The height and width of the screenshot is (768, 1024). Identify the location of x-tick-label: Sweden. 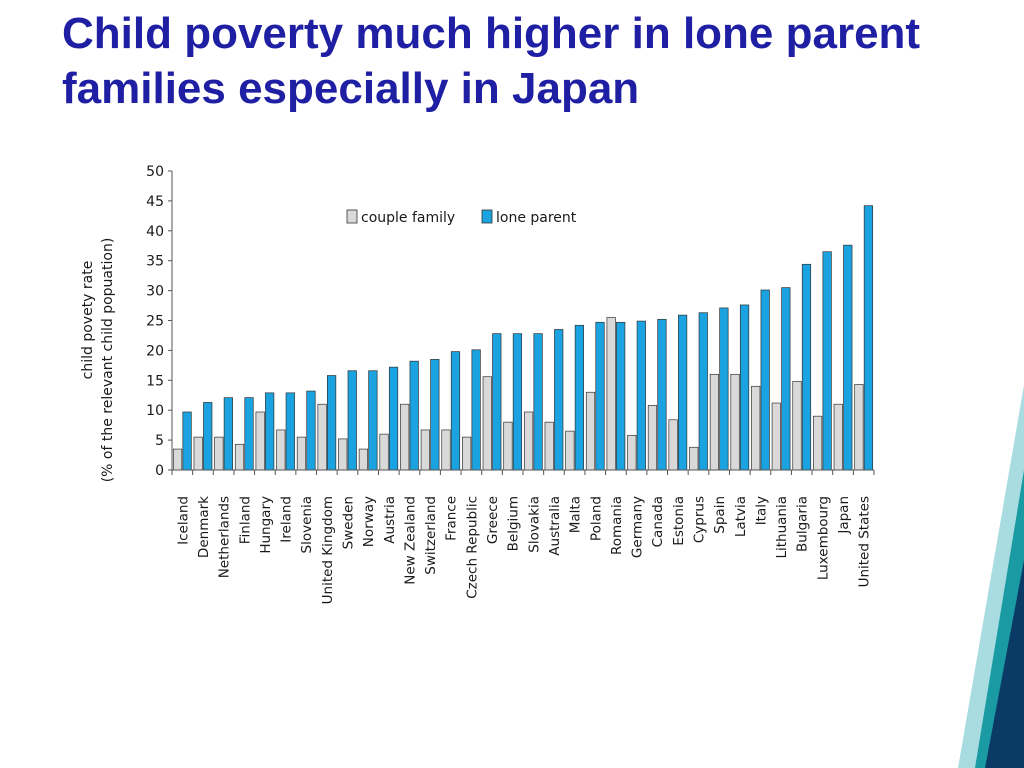
(349, 522).